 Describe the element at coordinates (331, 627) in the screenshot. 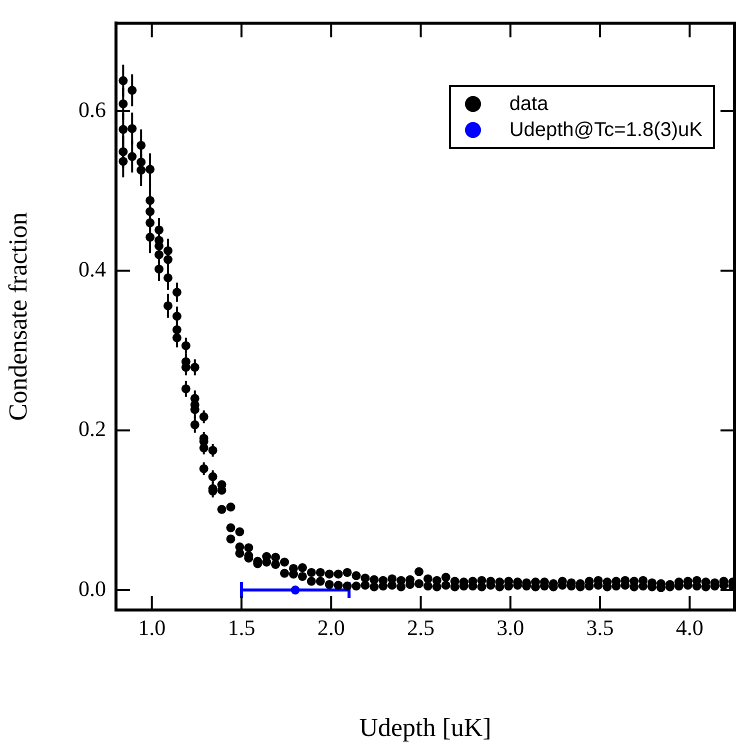

I see `x-tick-label: 2.0` at that location.